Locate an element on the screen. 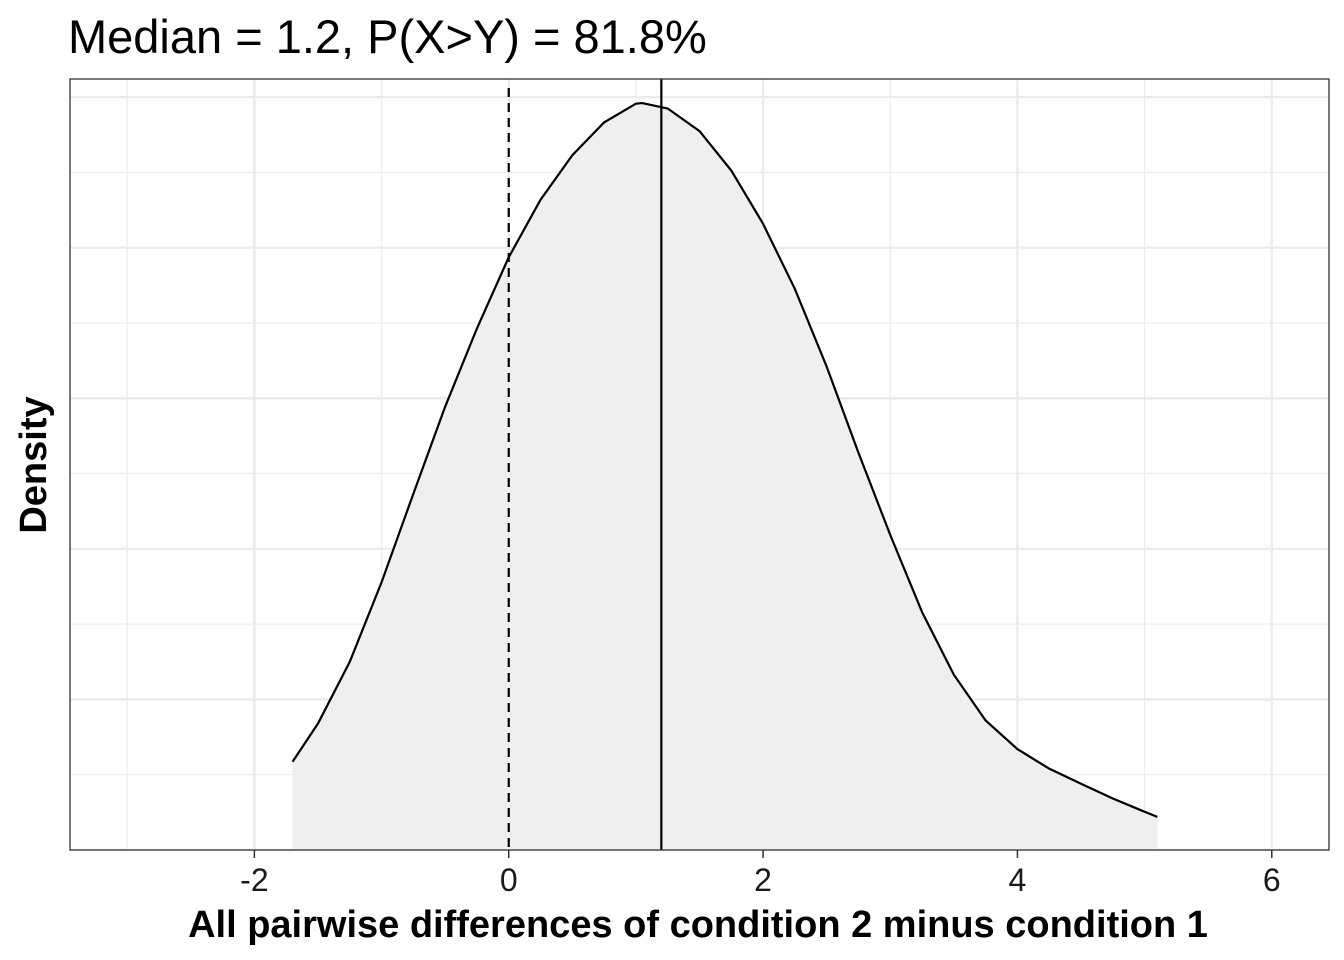  x-tick-label: 4 is located at coordinates (1018, 880).